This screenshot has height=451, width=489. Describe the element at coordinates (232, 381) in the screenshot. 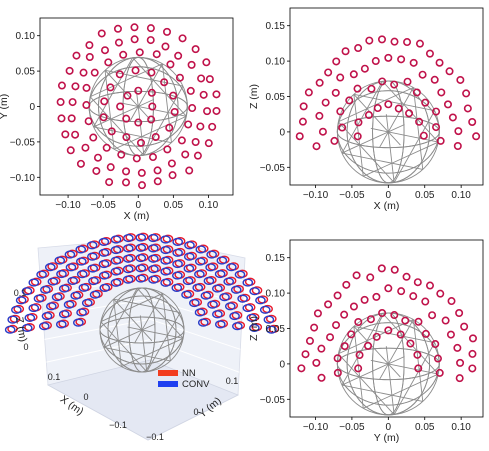

I see `y-tick-label: 0.1` at that location.